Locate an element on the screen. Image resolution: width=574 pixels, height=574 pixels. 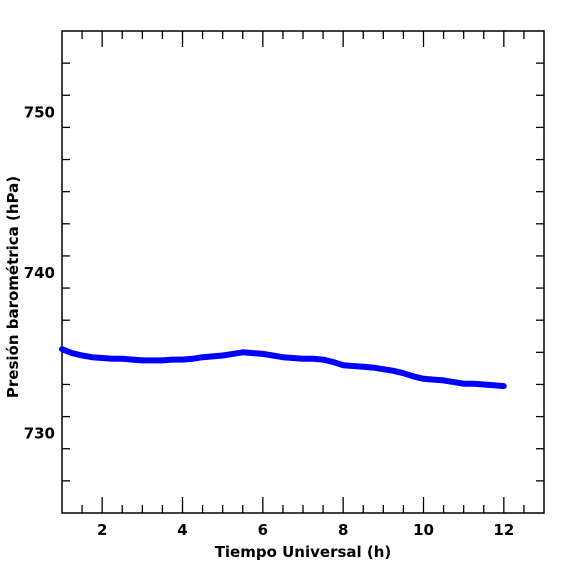
x-tick-label: 12 is located at coordinates (503, 530).